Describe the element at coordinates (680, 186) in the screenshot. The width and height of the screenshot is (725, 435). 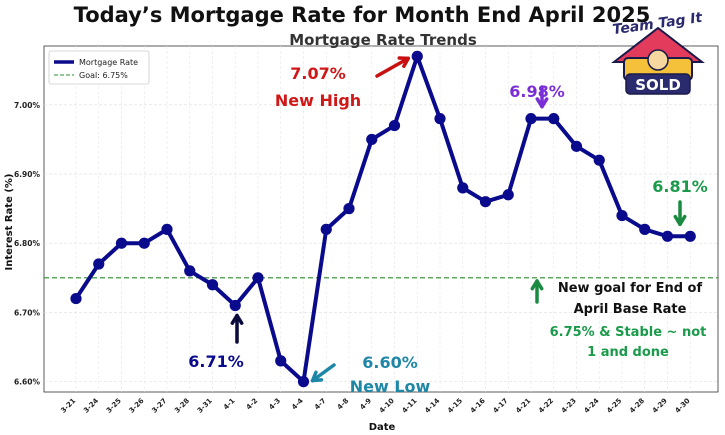
I see `annotation-current-value: 6.81%` at that location.